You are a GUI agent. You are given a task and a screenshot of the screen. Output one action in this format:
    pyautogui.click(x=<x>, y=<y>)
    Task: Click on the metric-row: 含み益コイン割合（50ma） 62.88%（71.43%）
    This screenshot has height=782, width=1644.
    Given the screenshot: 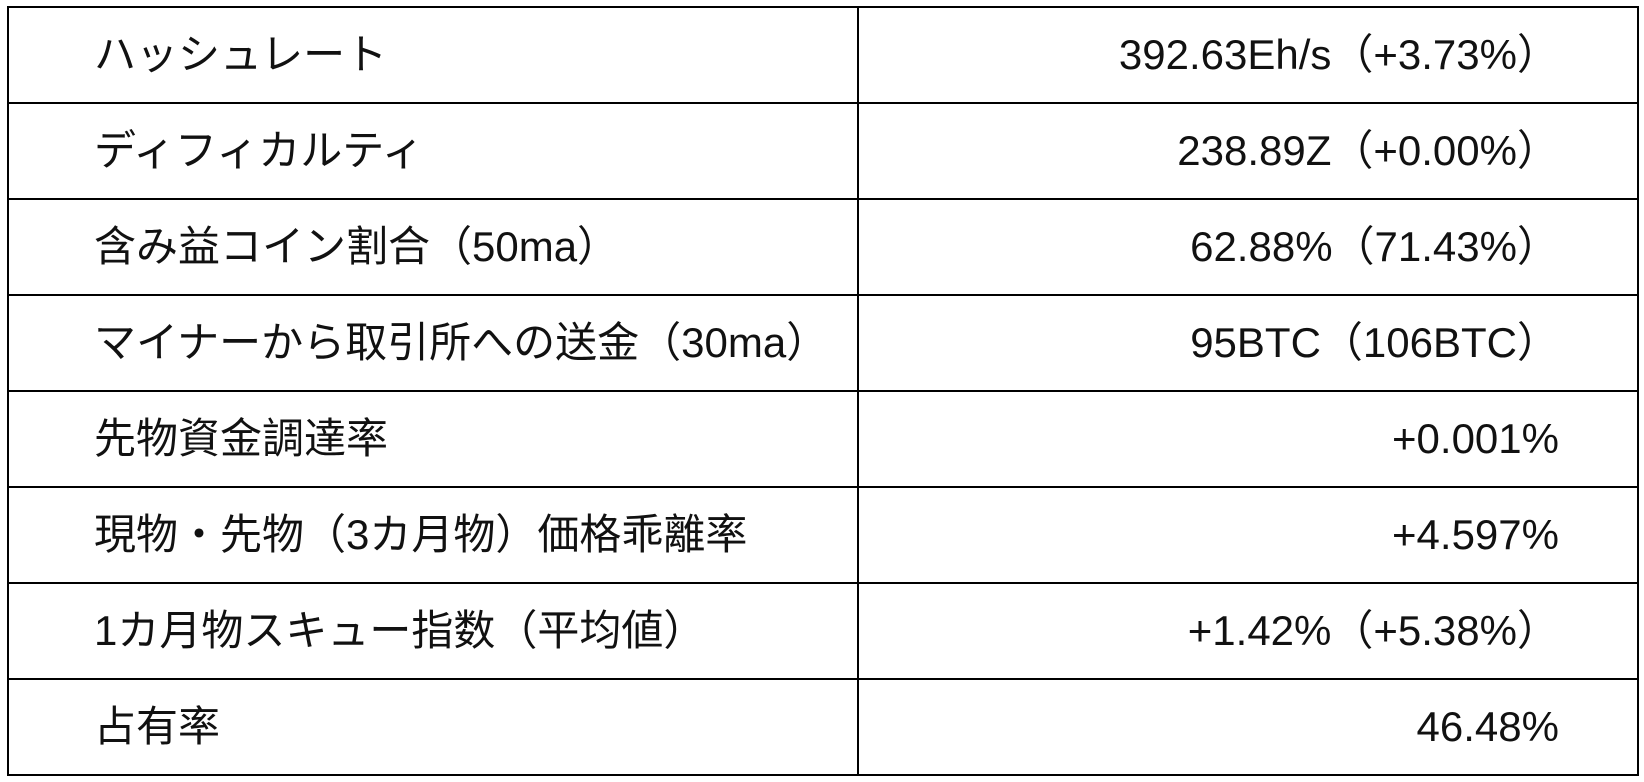 What is the action you would take?
    pyautogui.click(x=823, y=247)
    